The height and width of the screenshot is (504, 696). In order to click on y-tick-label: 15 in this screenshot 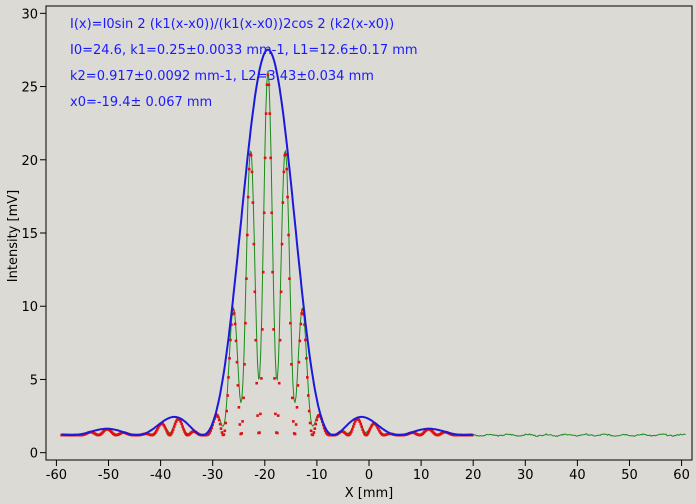, I will do `click(29, 234)`.